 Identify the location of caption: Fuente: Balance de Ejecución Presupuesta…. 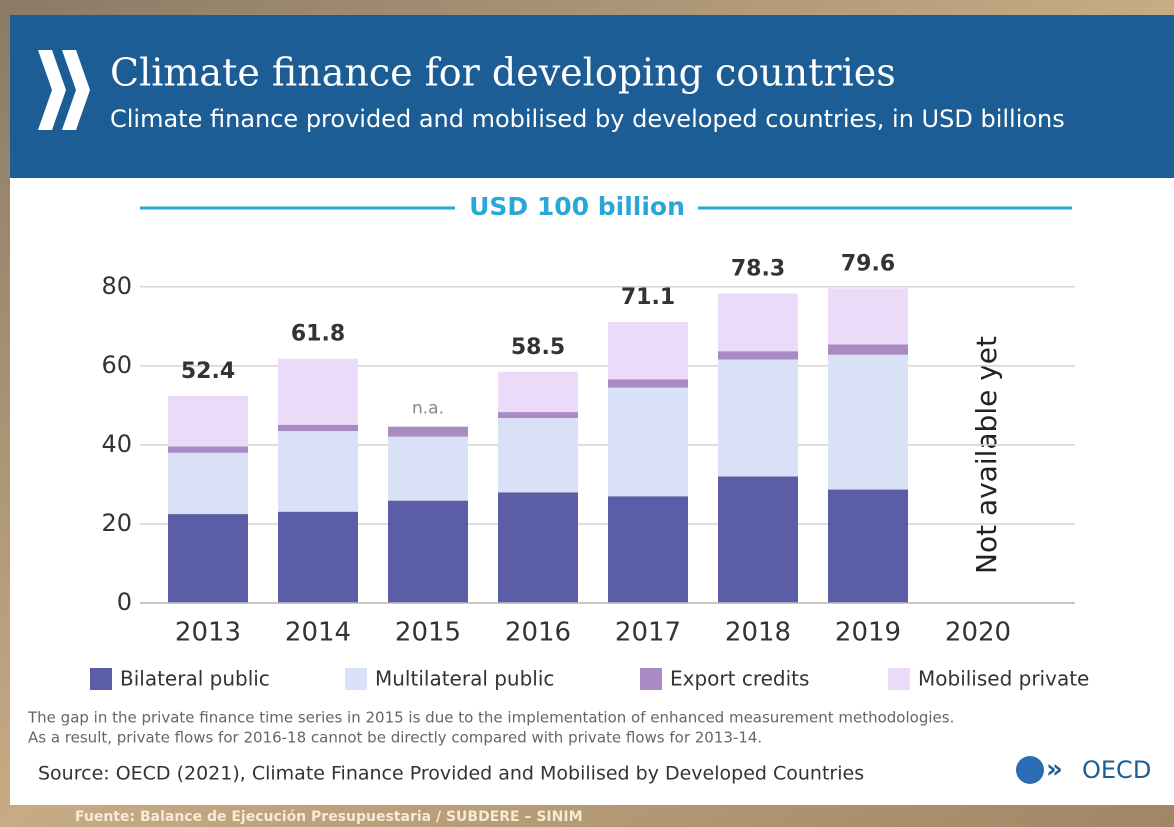
(329, 817).